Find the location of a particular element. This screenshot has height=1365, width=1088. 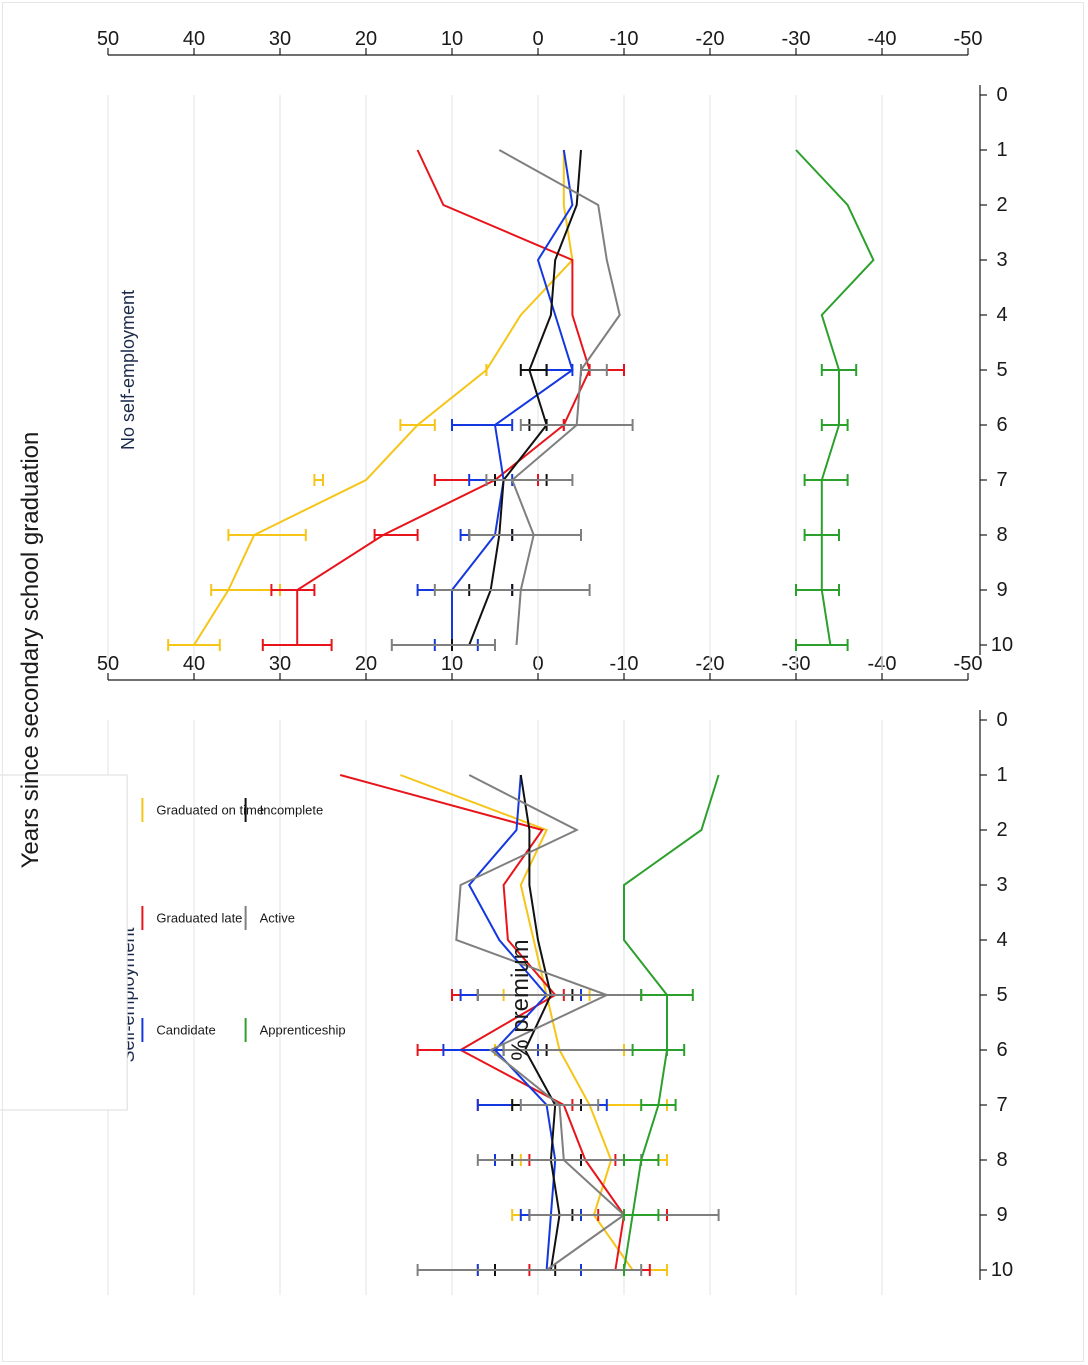

y-tick-label: 40 is located at coordinates (194, 39).